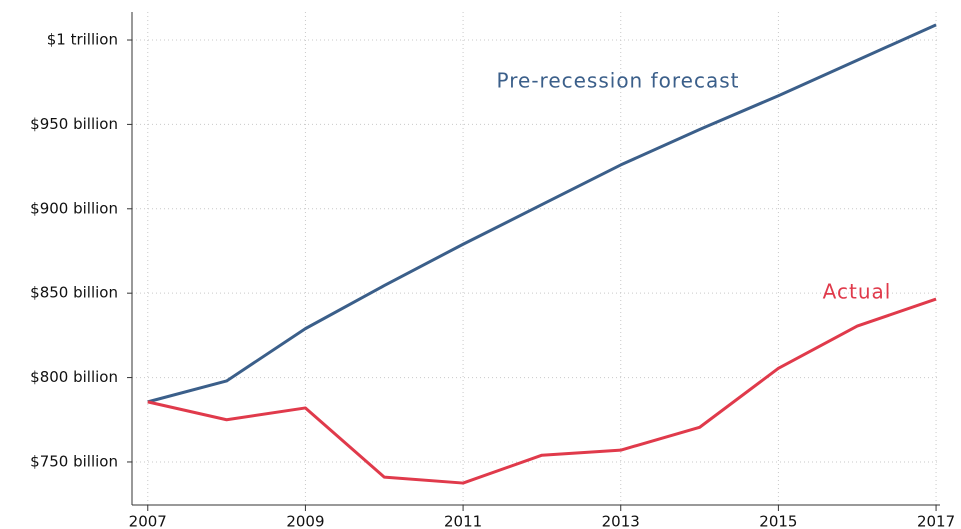  Describe the element at coordinates (778, 521) in the screenshot. I see `x-tick-label: 2015` at that location.